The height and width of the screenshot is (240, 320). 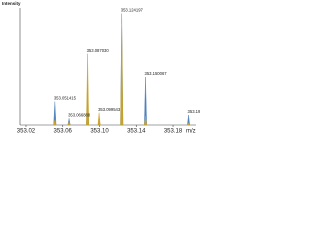 I want to click on x-tick-label: 353.06, so click(x=63, y=132).